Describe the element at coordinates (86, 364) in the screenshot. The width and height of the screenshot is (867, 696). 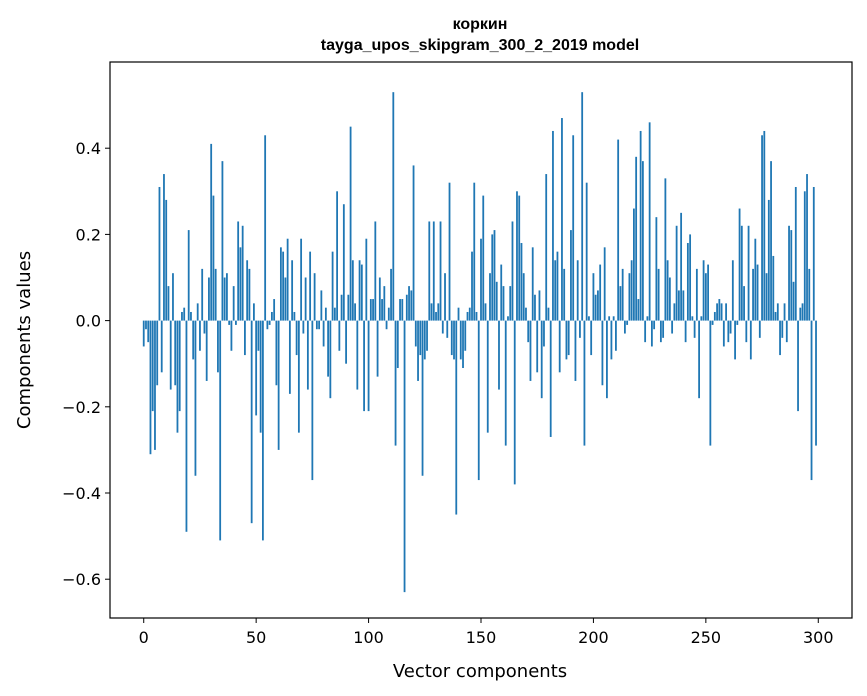
I see `y-axis-ticks: −0.6 −0.4 −0.2 0.0 0.2 0.4` at that location.